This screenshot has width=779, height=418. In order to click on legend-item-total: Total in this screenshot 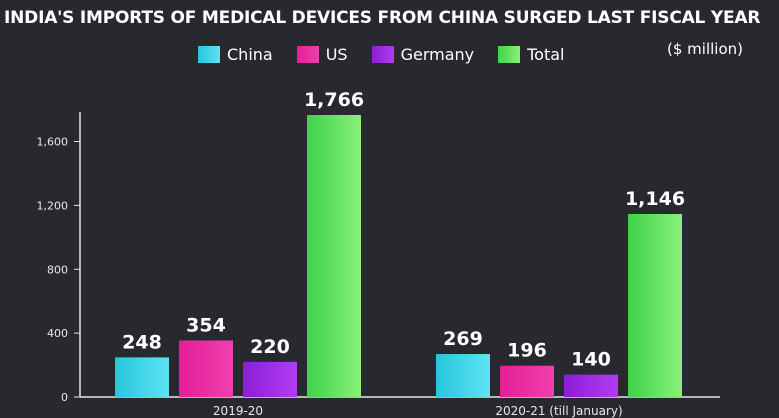, I will do `click(531, 54)`.